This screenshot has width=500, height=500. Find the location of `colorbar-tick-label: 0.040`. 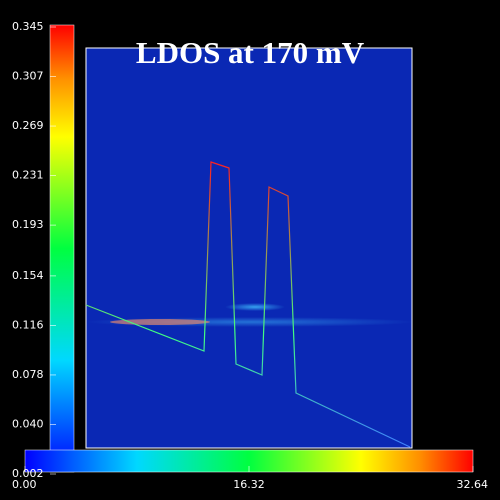

colorbar-tick-label: 0.040 is located at coordinates (28, 423).